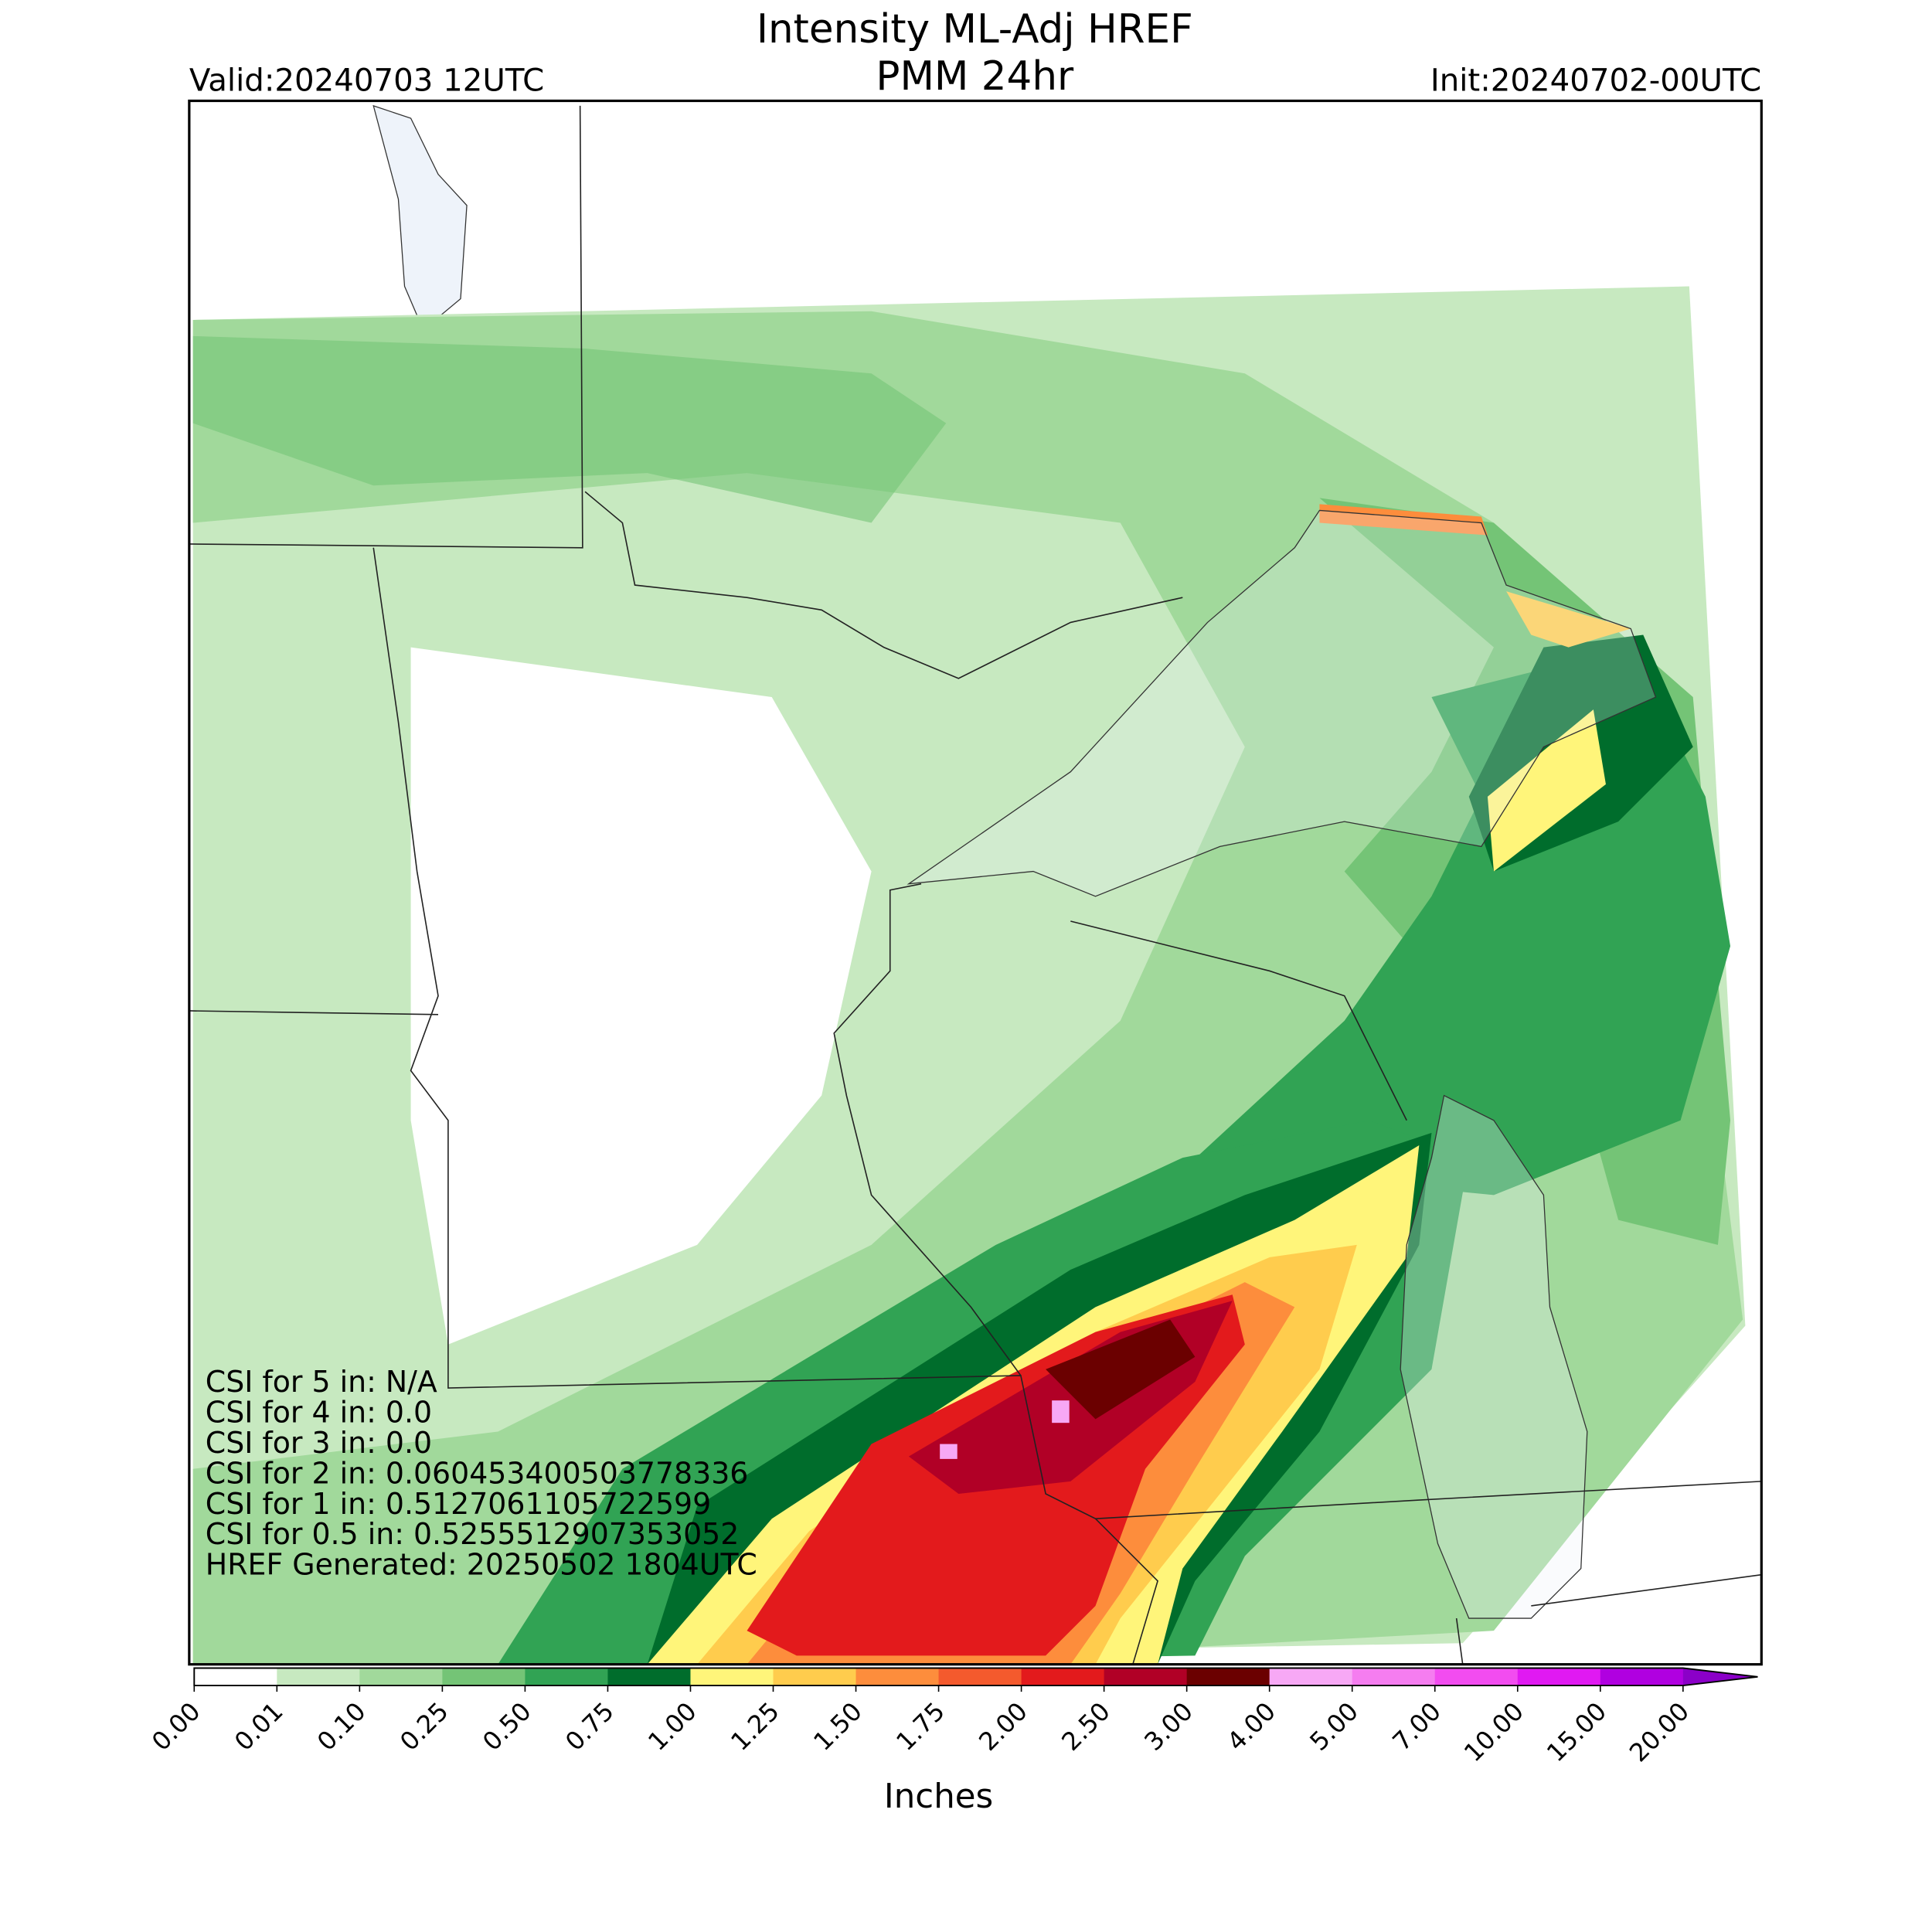 The width and height of the screenshot is (1932, 1932). Describe the element at coordinates (1576, 1731) in the screenshot. I see `colorbar-tick-label: 15.00` at that location.